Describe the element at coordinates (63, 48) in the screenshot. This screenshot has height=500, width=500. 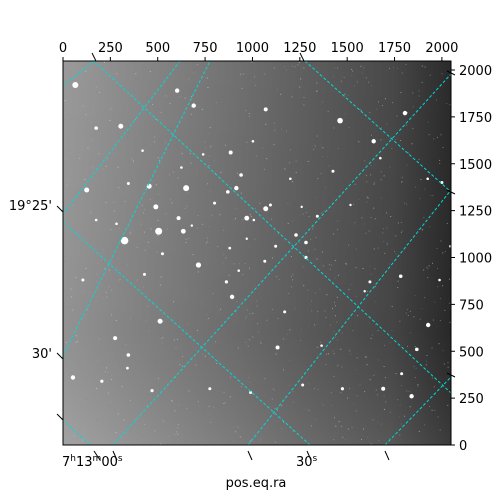
I see `top-tick-label-0: 0` at that location.